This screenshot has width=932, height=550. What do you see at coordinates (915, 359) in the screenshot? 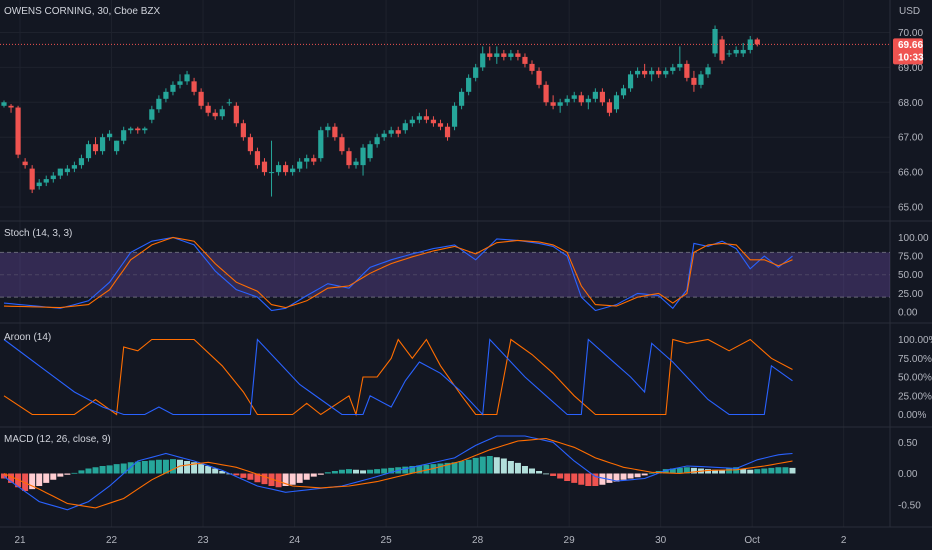
I see `aroon-tick-label: 75.00%` at bounding box center [915, 359].